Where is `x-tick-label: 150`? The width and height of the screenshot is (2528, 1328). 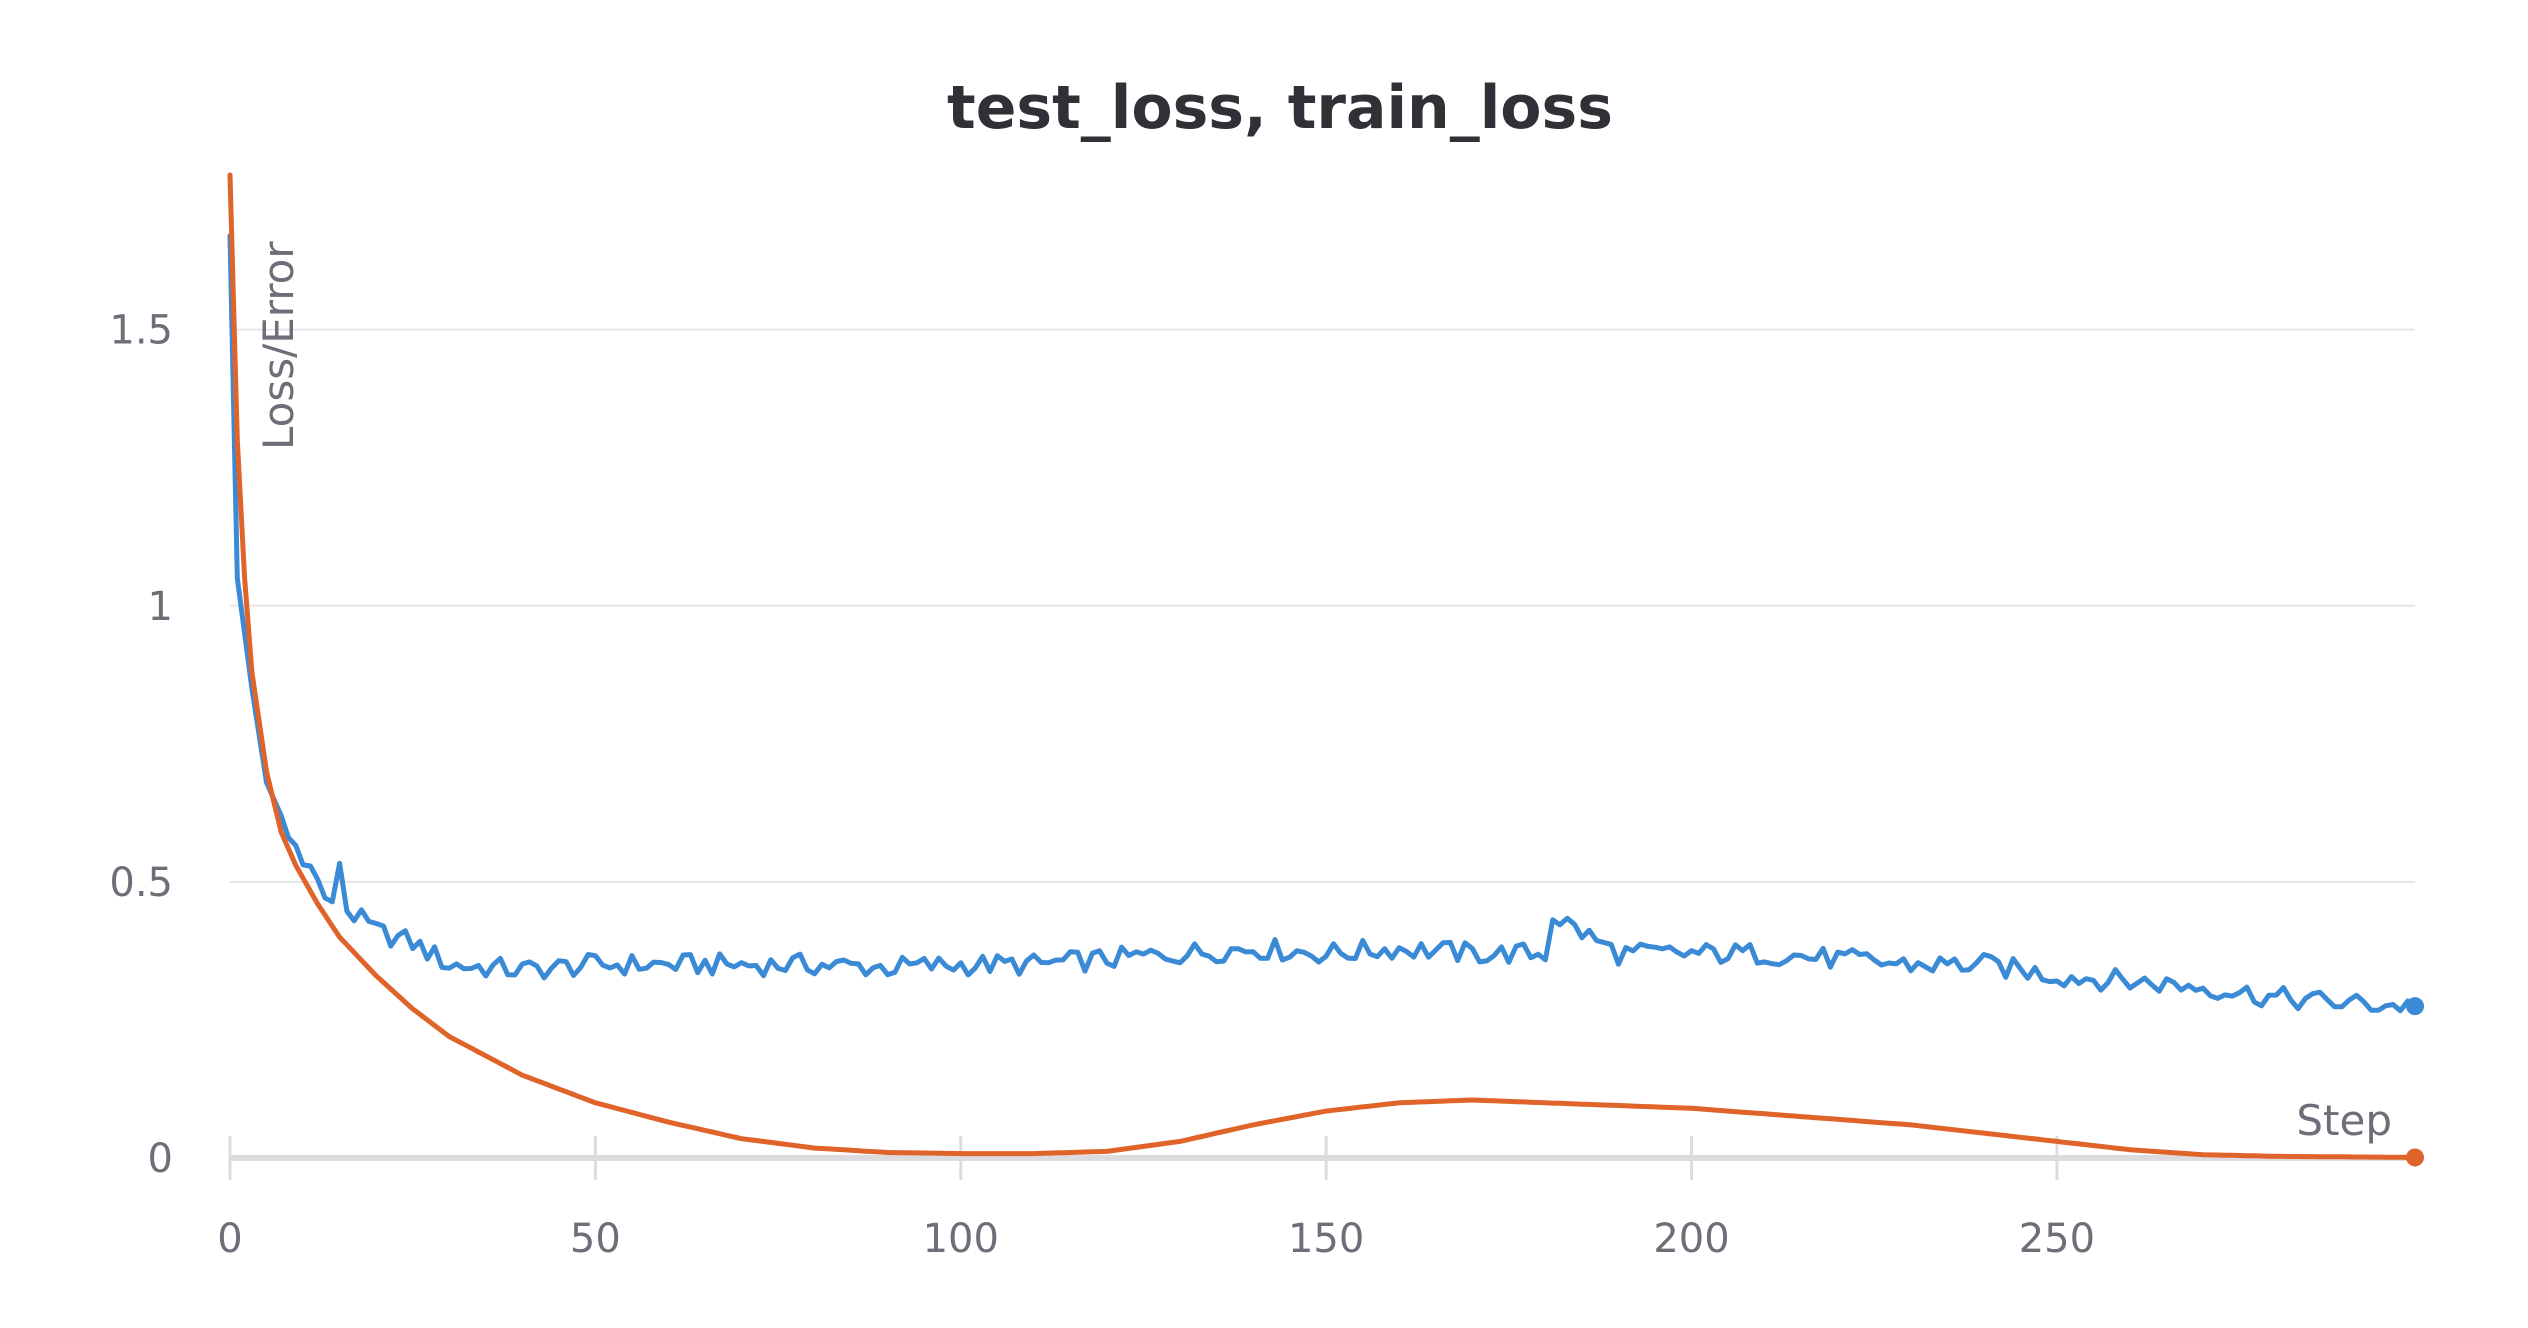 x-tick-label: 150 is located at coordinates (1326, 1239).